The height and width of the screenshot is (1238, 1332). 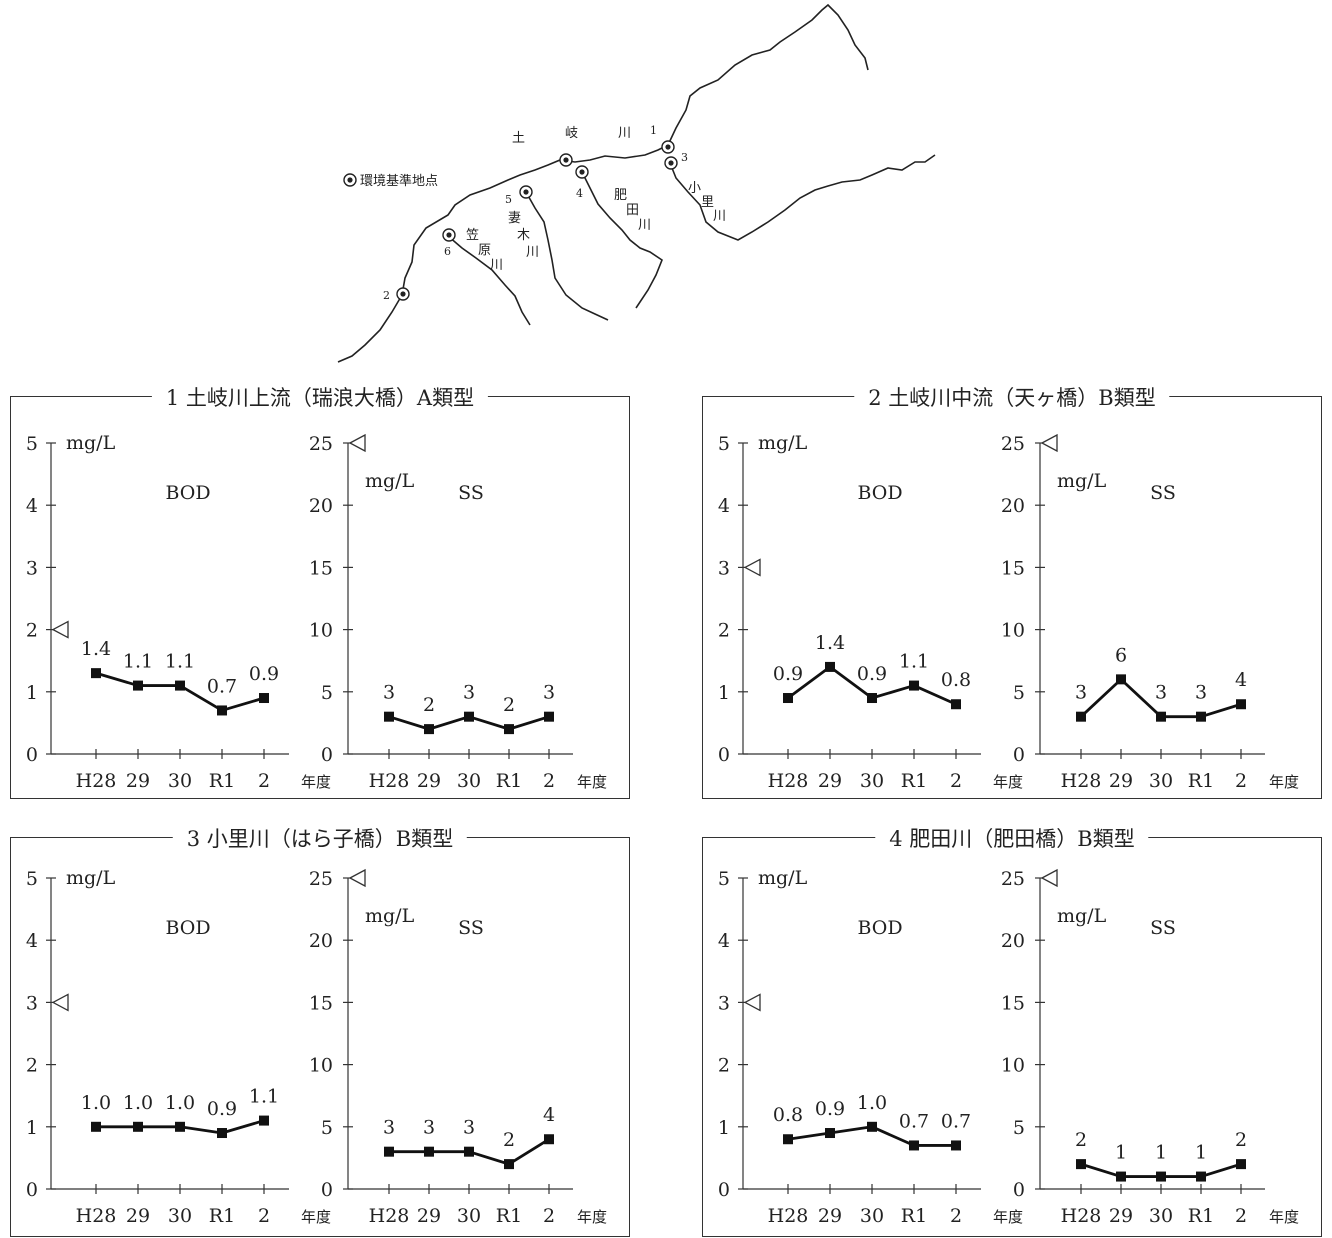 I want to click on toki-label-1: 土, so click(x=518, y=138).